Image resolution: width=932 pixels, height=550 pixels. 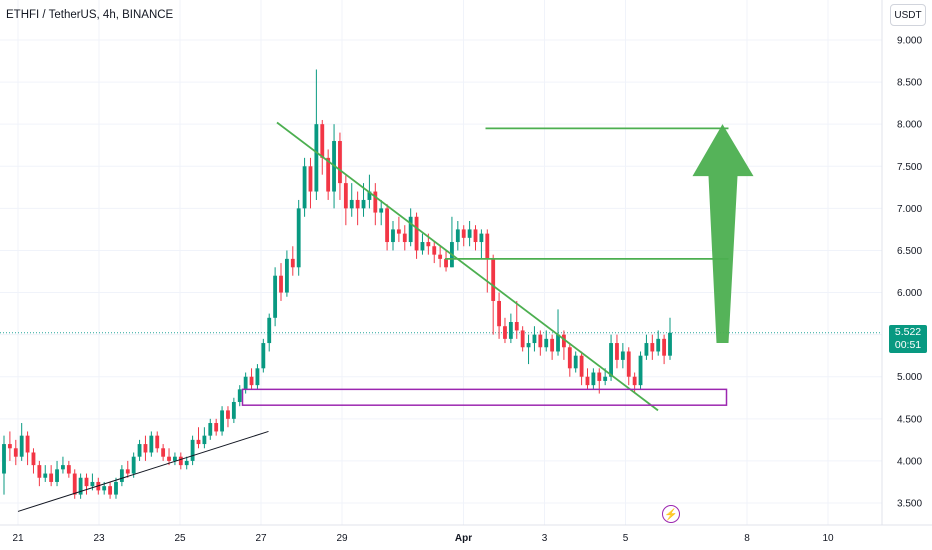 What do you see at coordinates (90, 15) in the screenshot?
I see `chart-title: ETHFI / TetherUS, 4h, BINANCE` at bounding box center [90, 15].